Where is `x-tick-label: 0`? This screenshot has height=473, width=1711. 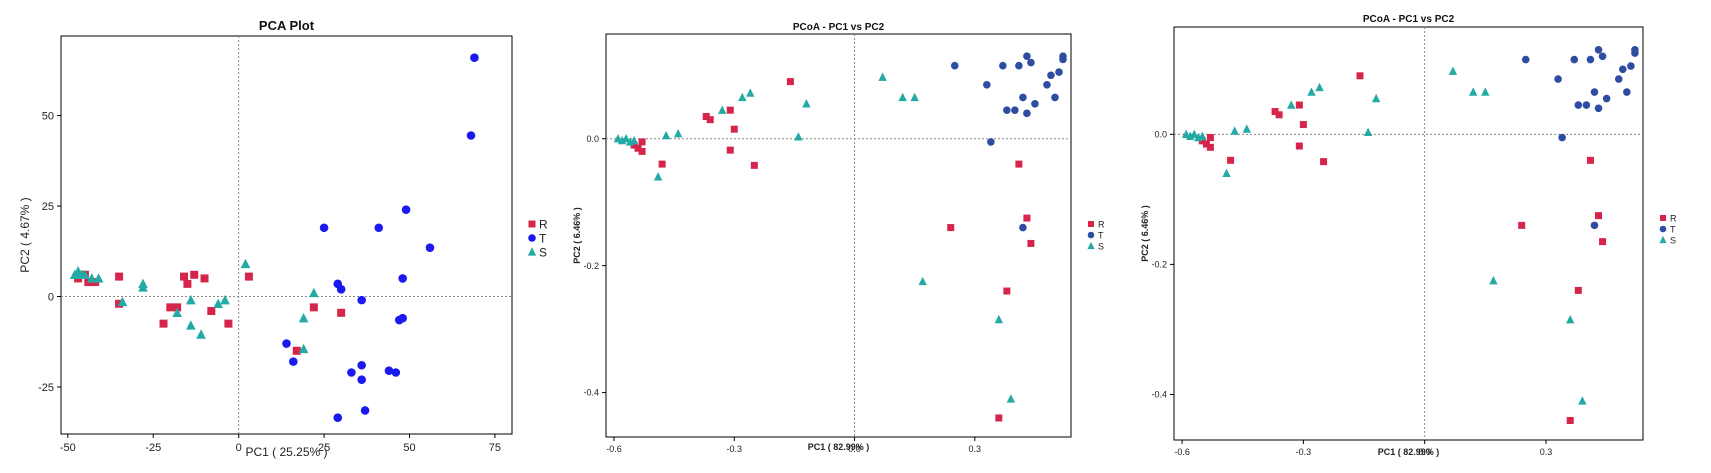 x-tick-label: 0 is located at coordinates (239, 448).